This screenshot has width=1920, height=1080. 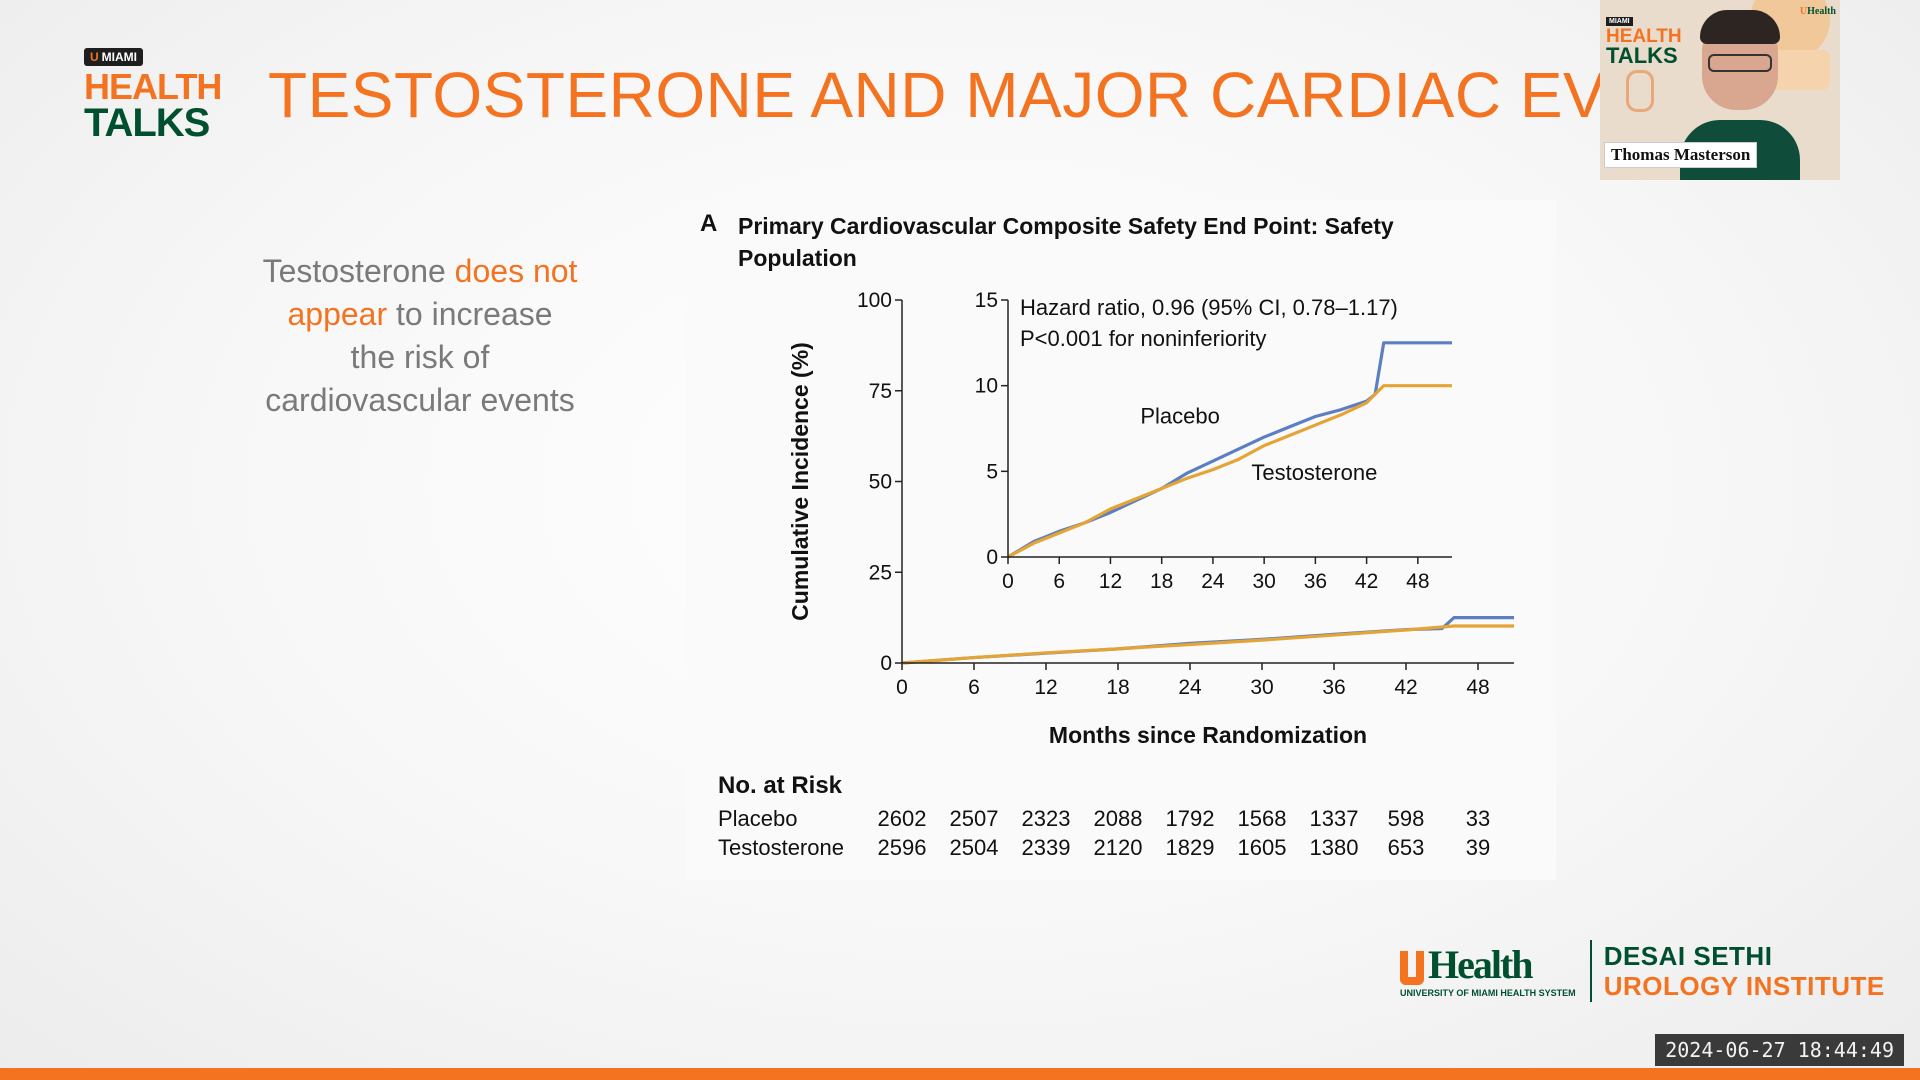 What do you see at coordinates (780, 785) in the screenshot?
I see `risk-table-heading: No. at Risk` at bounding box center [780, 785].